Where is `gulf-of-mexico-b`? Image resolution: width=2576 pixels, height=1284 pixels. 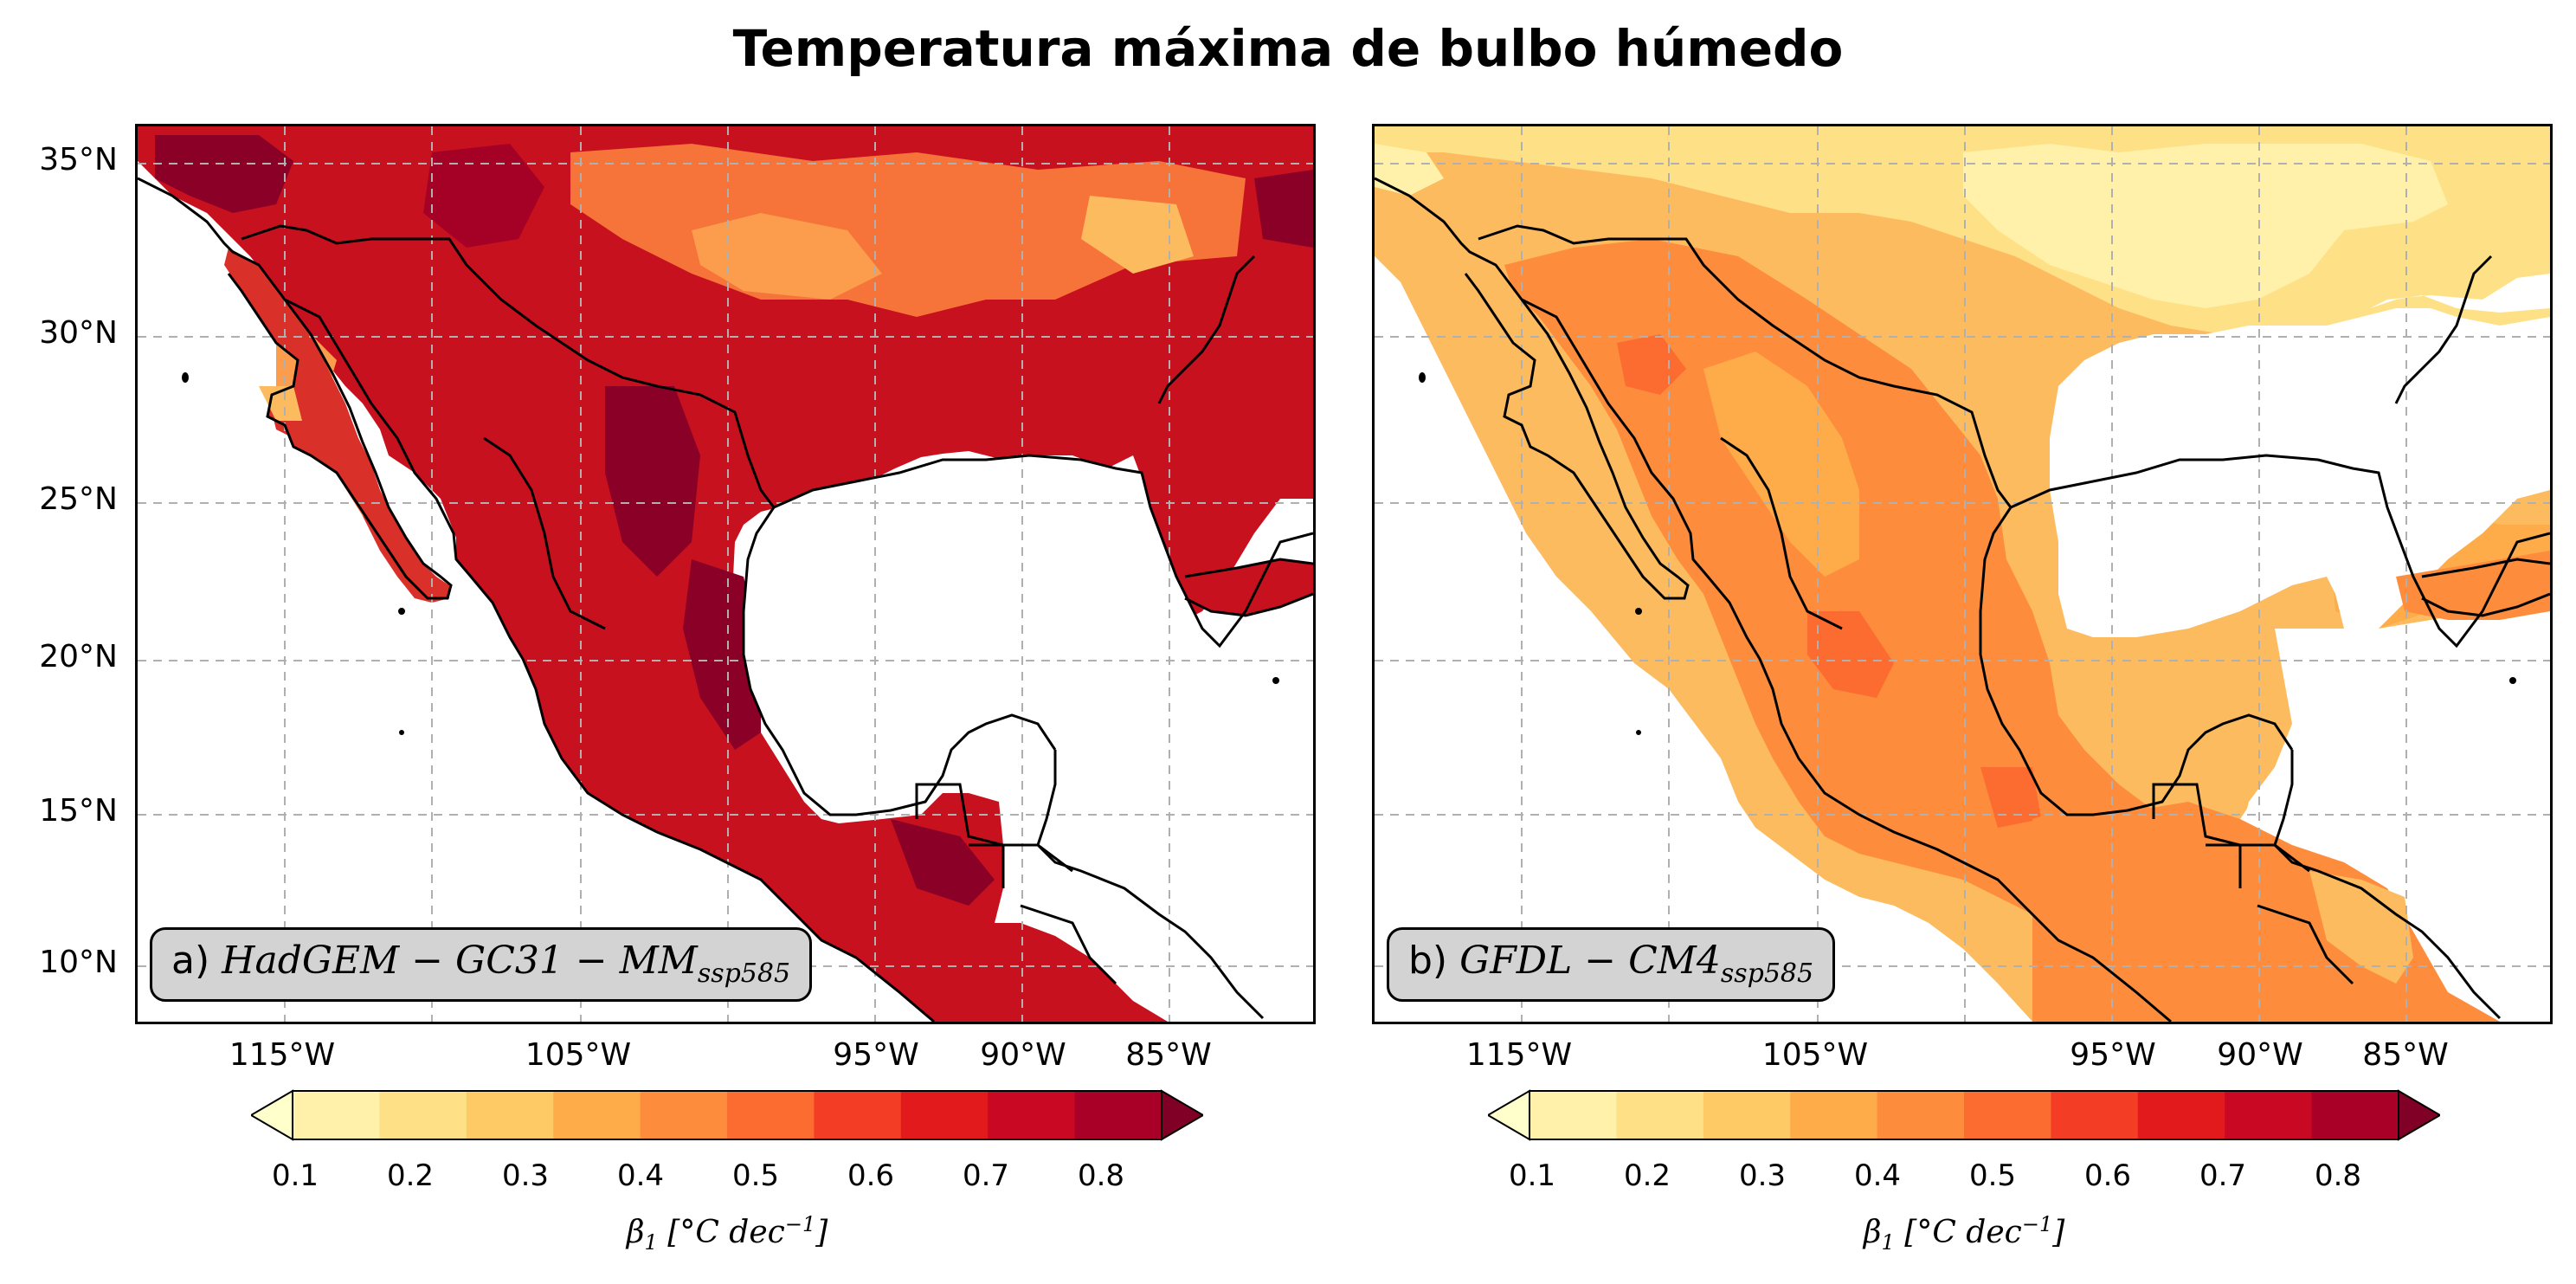 gulf-of-mexico-b is located at coordinates (2300, 473).